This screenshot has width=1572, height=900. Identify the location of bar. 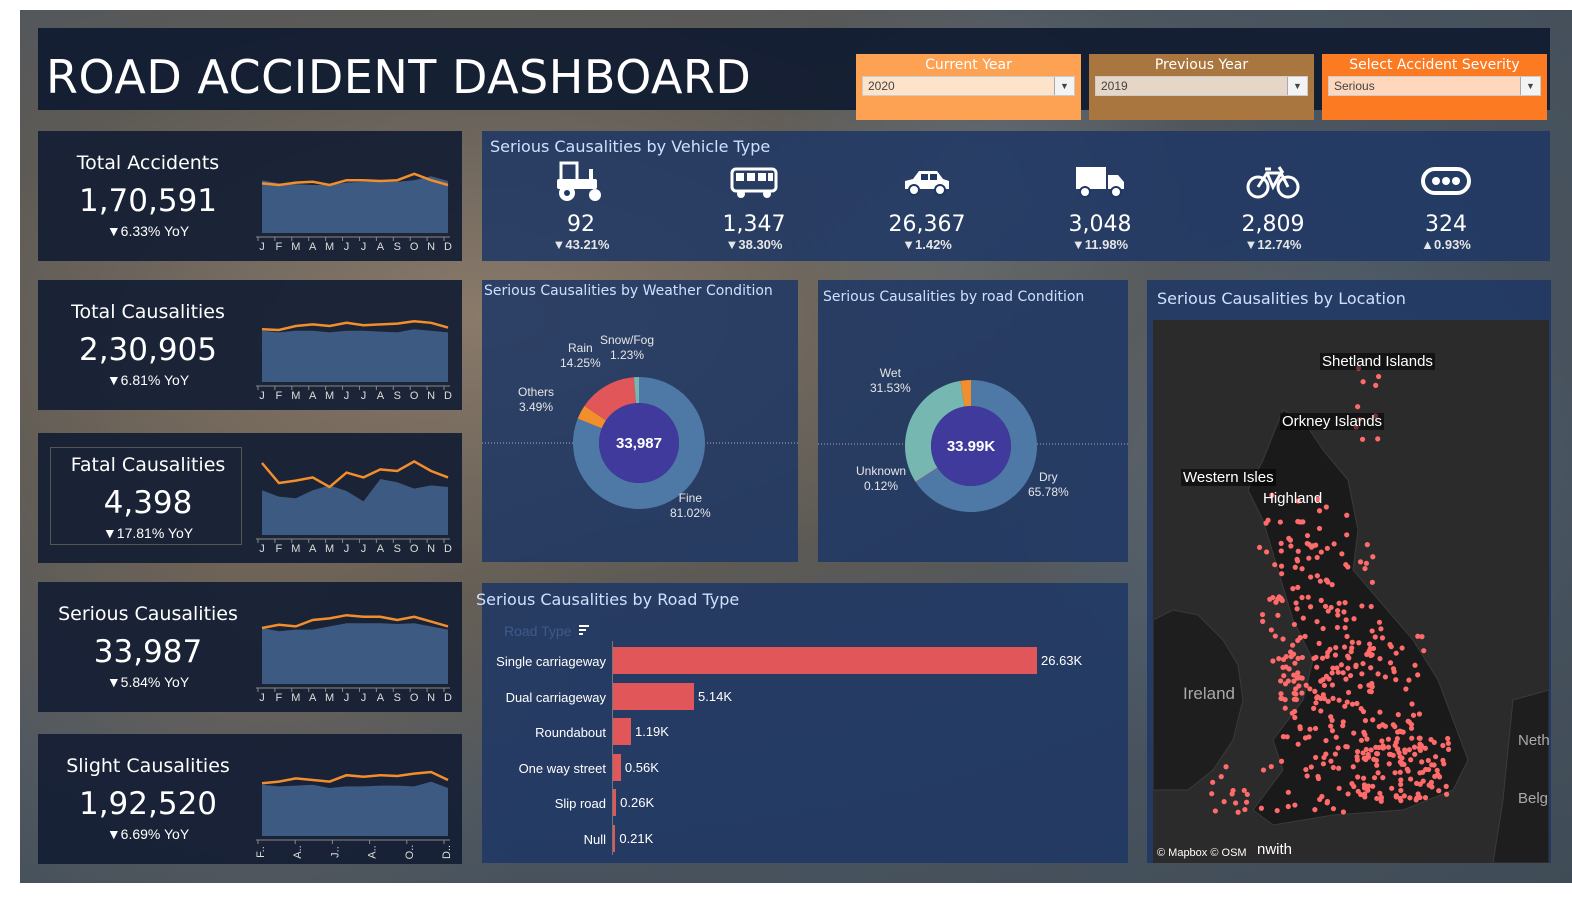
(614, 802).